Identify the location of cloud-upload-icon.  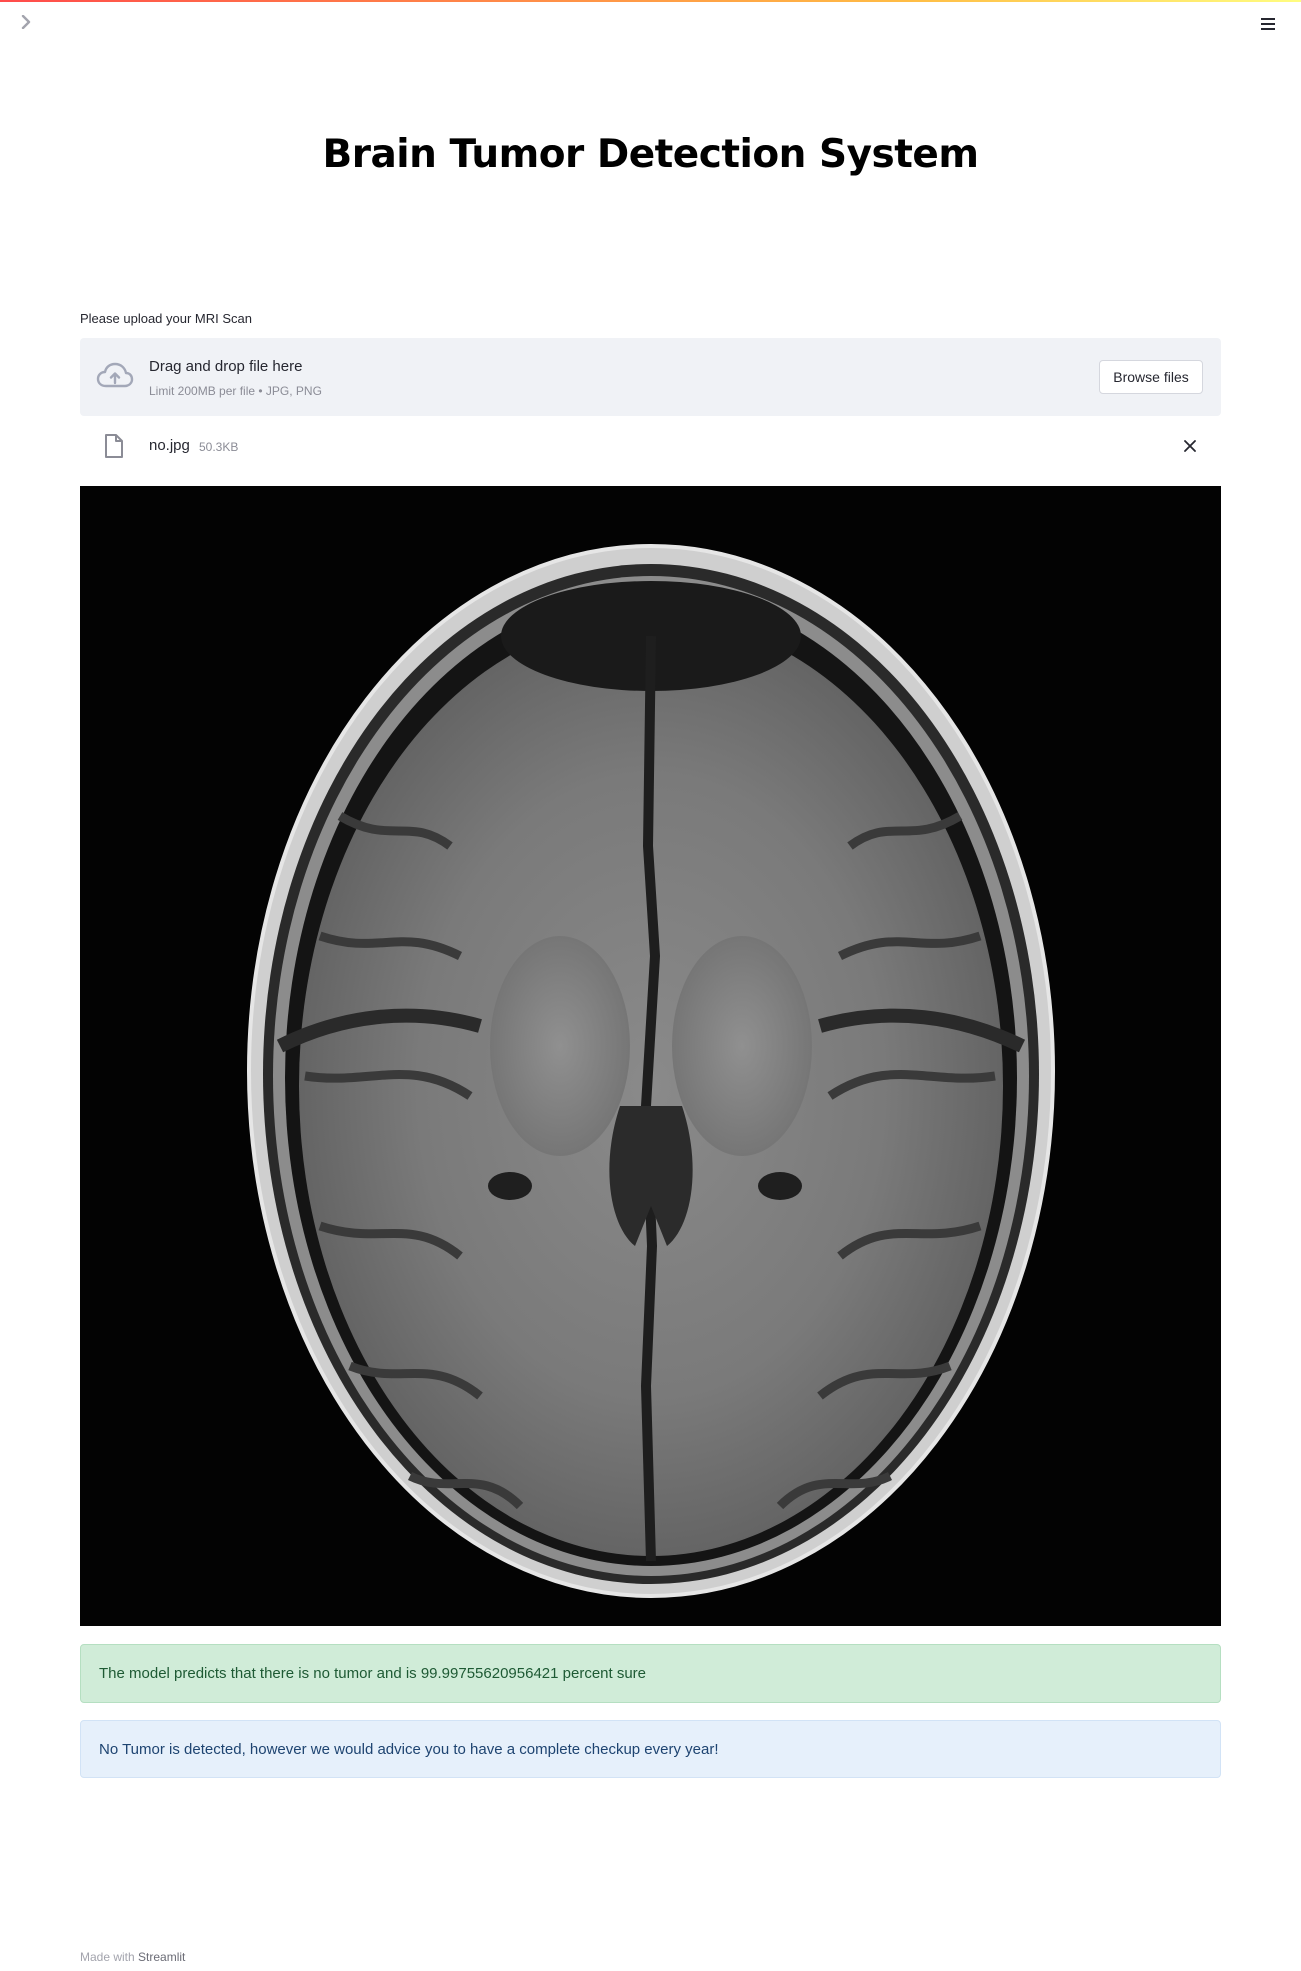
(115, 375).